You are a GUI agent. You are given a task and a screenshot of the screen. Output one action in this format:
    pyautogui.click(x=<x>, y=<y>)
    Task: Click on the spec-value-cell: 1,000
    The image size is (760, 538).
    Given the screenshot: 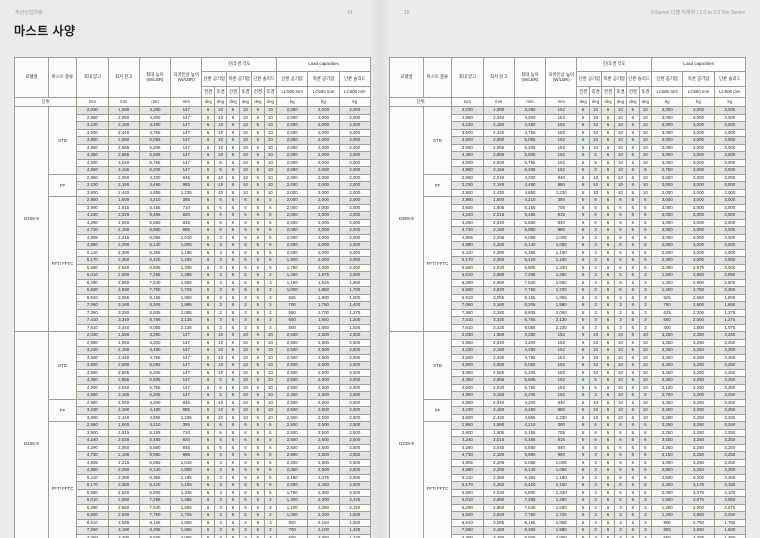 What is the action you would take?
    pyautogui.click(x=292, y=290)
    